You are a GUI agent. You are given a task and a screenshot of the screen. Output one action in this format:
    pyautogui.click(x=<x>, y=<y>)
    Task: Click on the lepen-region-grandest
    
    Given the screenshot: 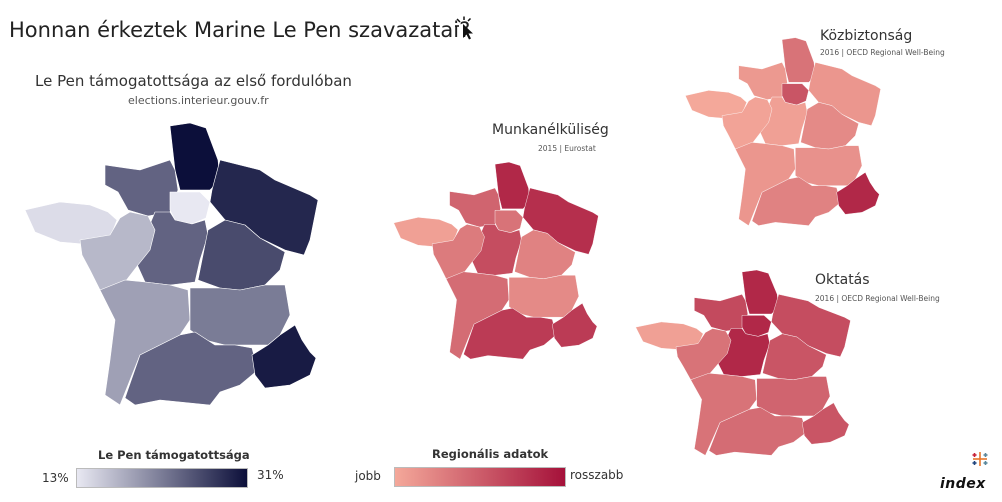 What is the action you would take?
    pyautogui.click(x=264, y=207)
    